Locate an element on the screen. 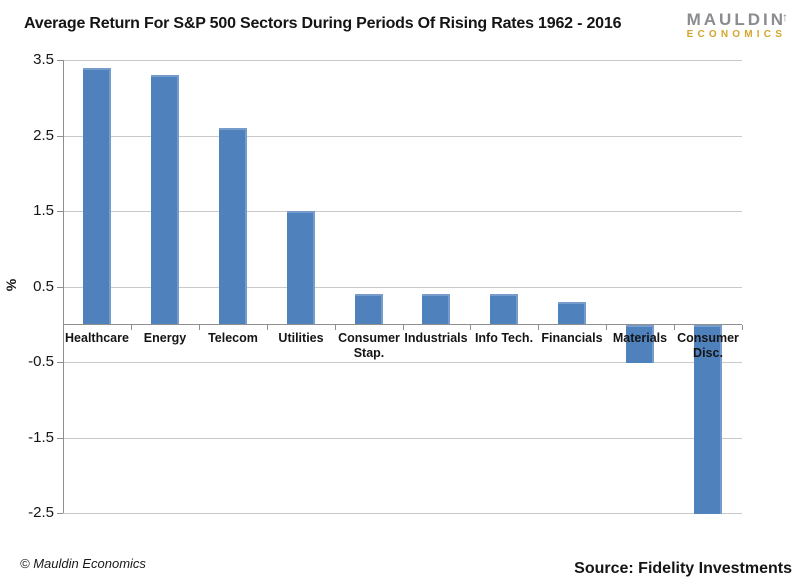 This screenshot has height=588, width=800. mauldin-economics-logo: MAULDIN↑ ECONOMICS is located at coordinates (739, 25).